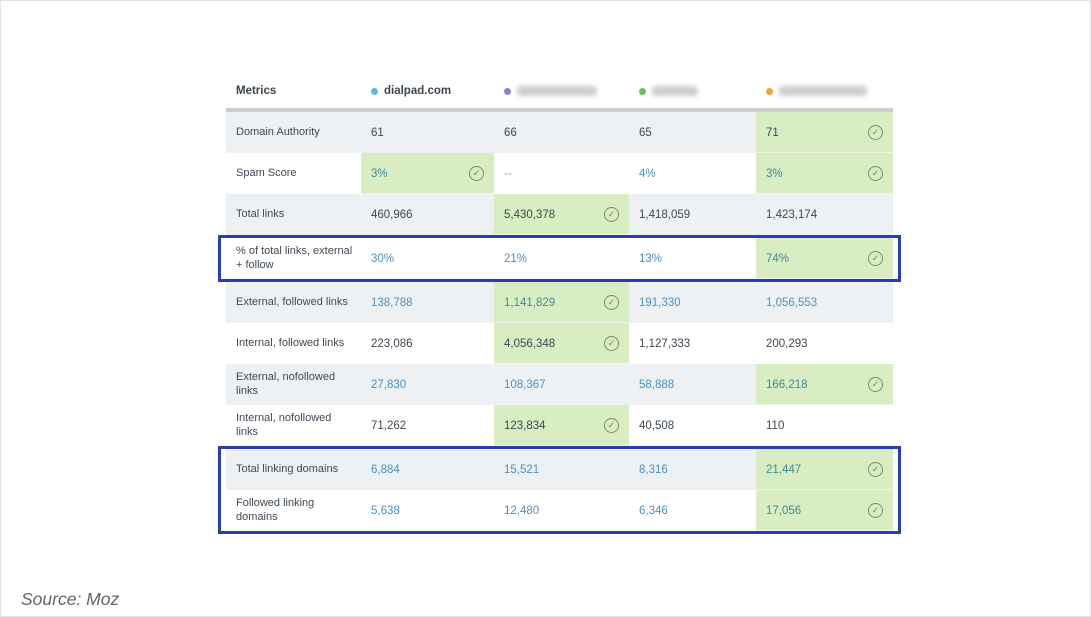 This screenshot has width=1091, height=617. What do you see at coordinates (275, 509) in the screenshot?
I see `metric-label: Followed linking domains` at bounding box center [275, 509].